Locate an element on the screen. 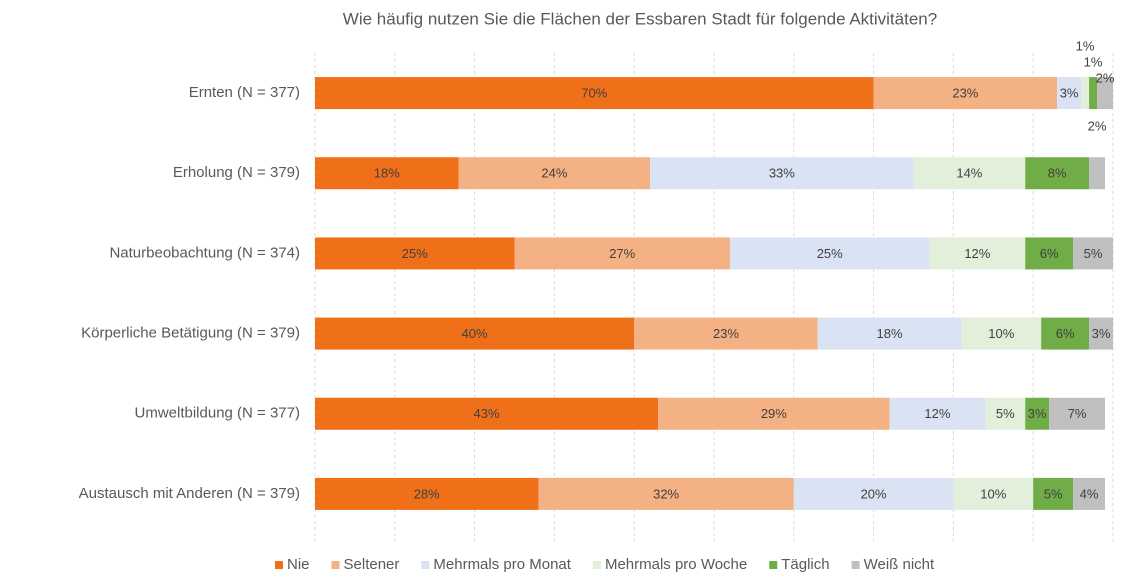 Image resolution: width=1122 pixels, height=577 pixels. y-tick-label: Umweltbildung (N = 377) is located at coordinates (218, 413).